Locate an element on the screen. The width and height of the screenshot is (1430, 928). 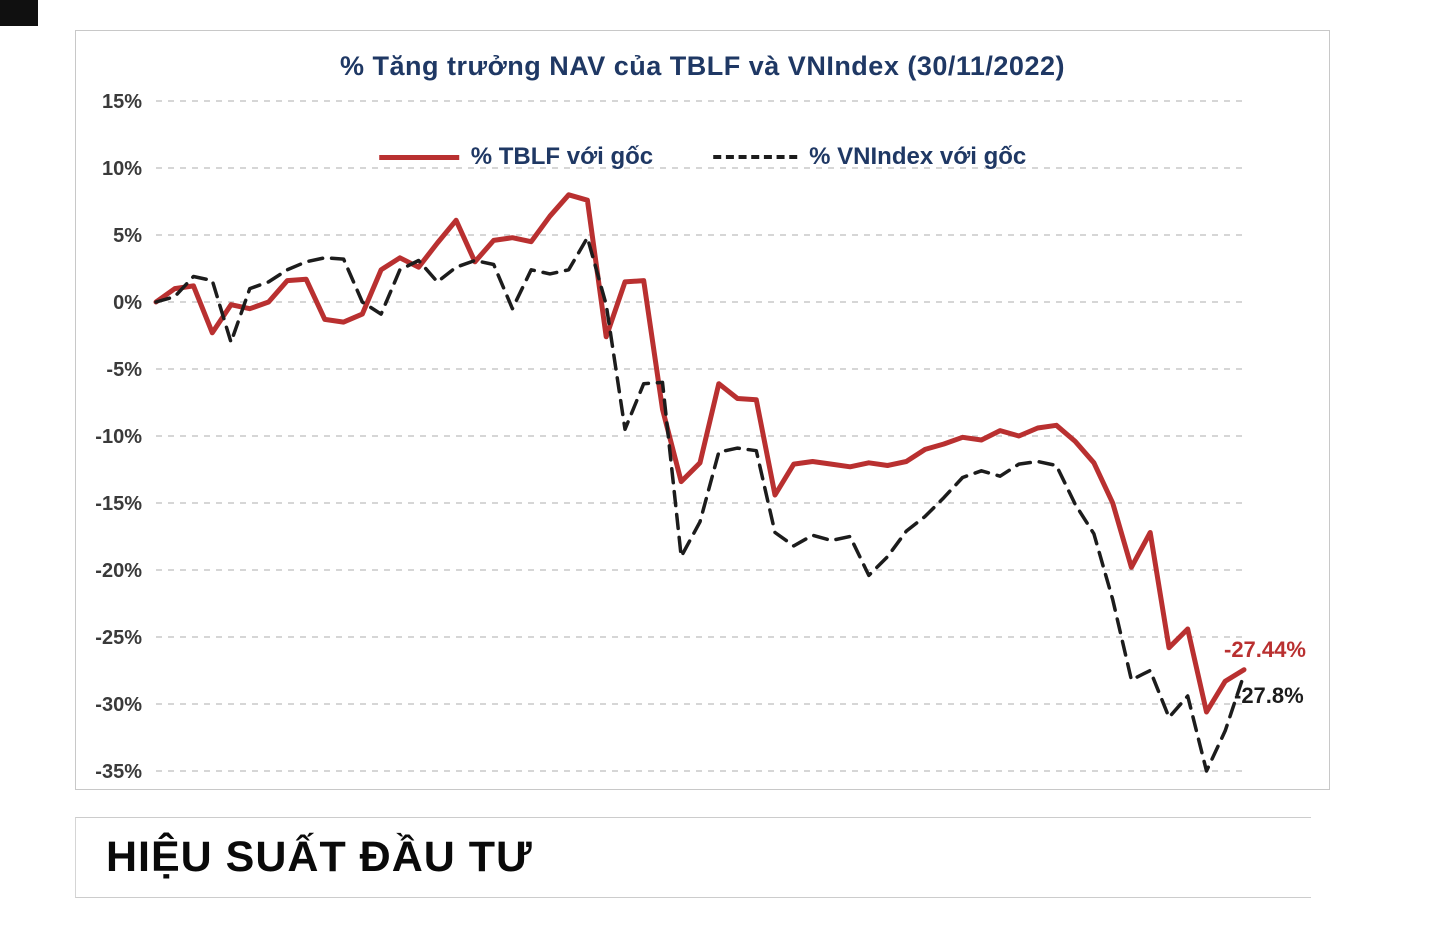
svg-text: -5% is located at coordinates (124, 370).